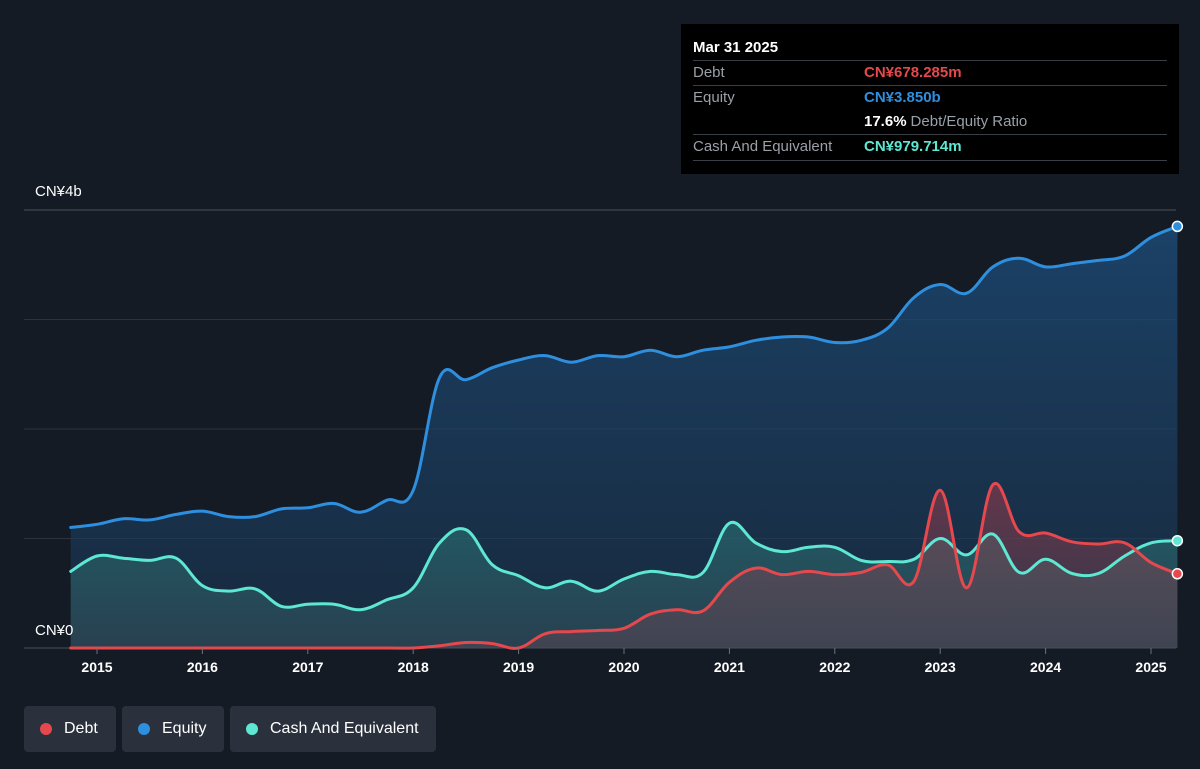 The height and width of the screenshot is (769, 1200). Describe the element at coordinates (413, 667) in the screenshot. I see `x-tick-label: 2018` at that location.